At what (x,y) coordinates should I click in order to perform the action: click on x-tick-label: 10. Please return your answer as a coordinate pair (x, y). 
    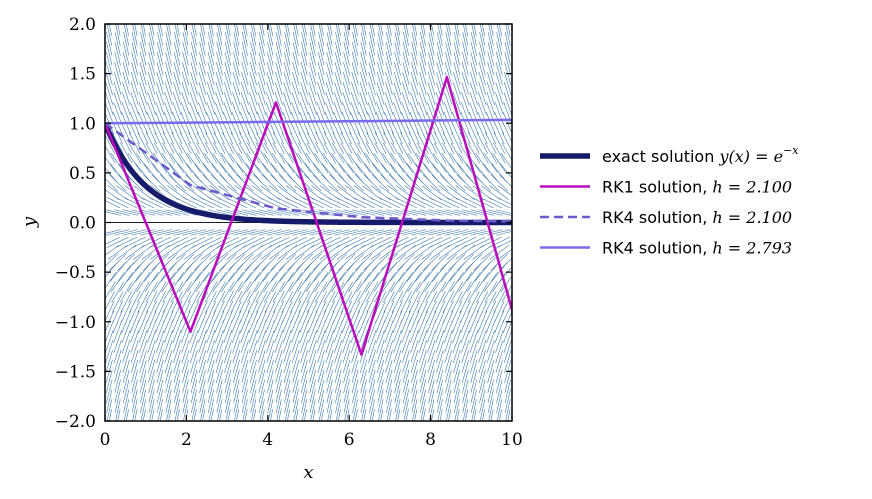
    Looking at the image, I should click on (512, 440).